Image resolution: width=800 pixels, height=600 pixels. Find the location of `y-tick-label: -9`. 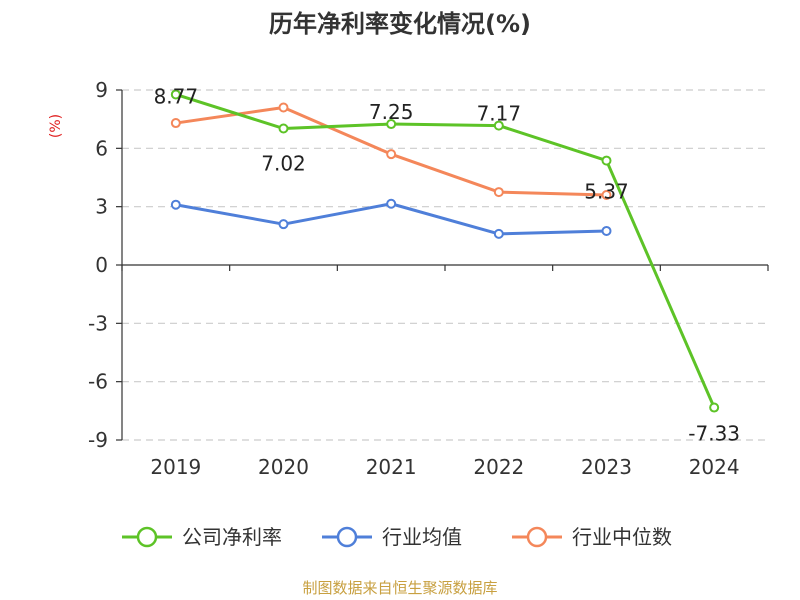

y-tick-label: -9 is located at coordinates (98, 440).